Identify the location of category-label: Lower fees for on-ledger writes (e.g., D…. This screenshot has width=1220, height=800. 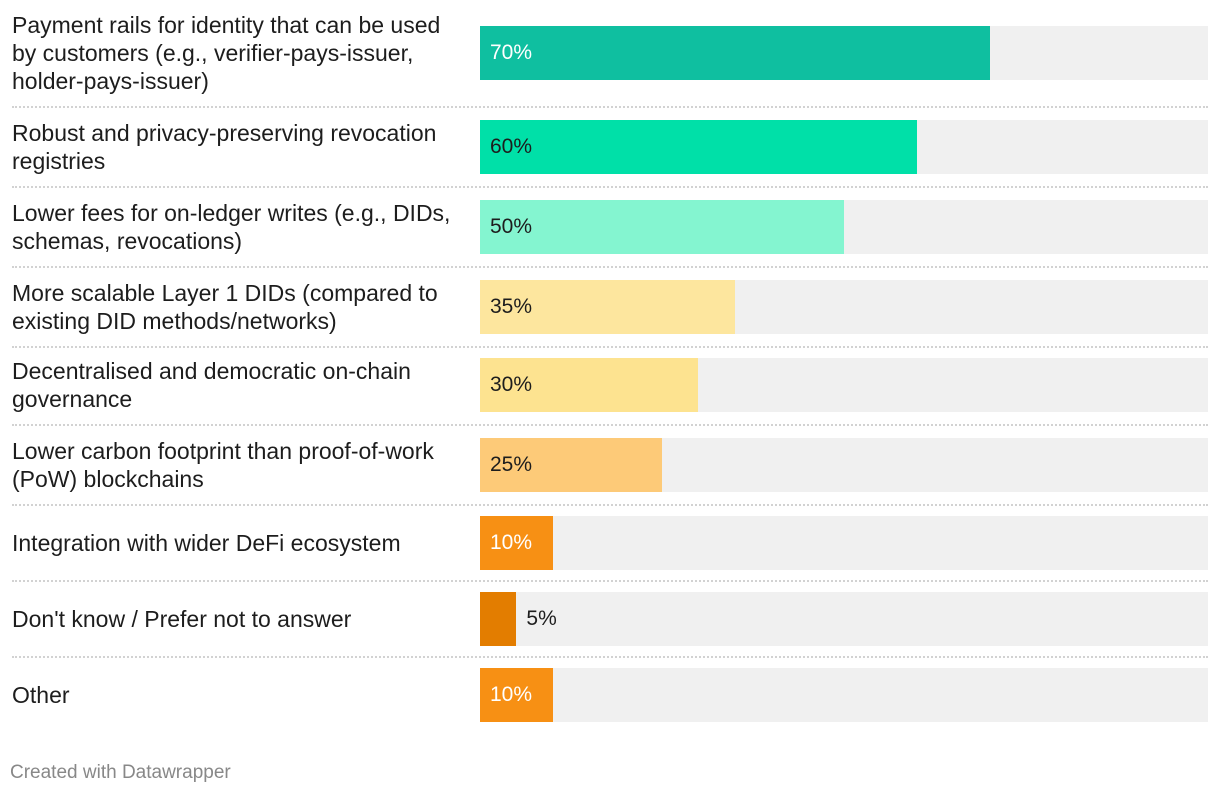
(231, 227).